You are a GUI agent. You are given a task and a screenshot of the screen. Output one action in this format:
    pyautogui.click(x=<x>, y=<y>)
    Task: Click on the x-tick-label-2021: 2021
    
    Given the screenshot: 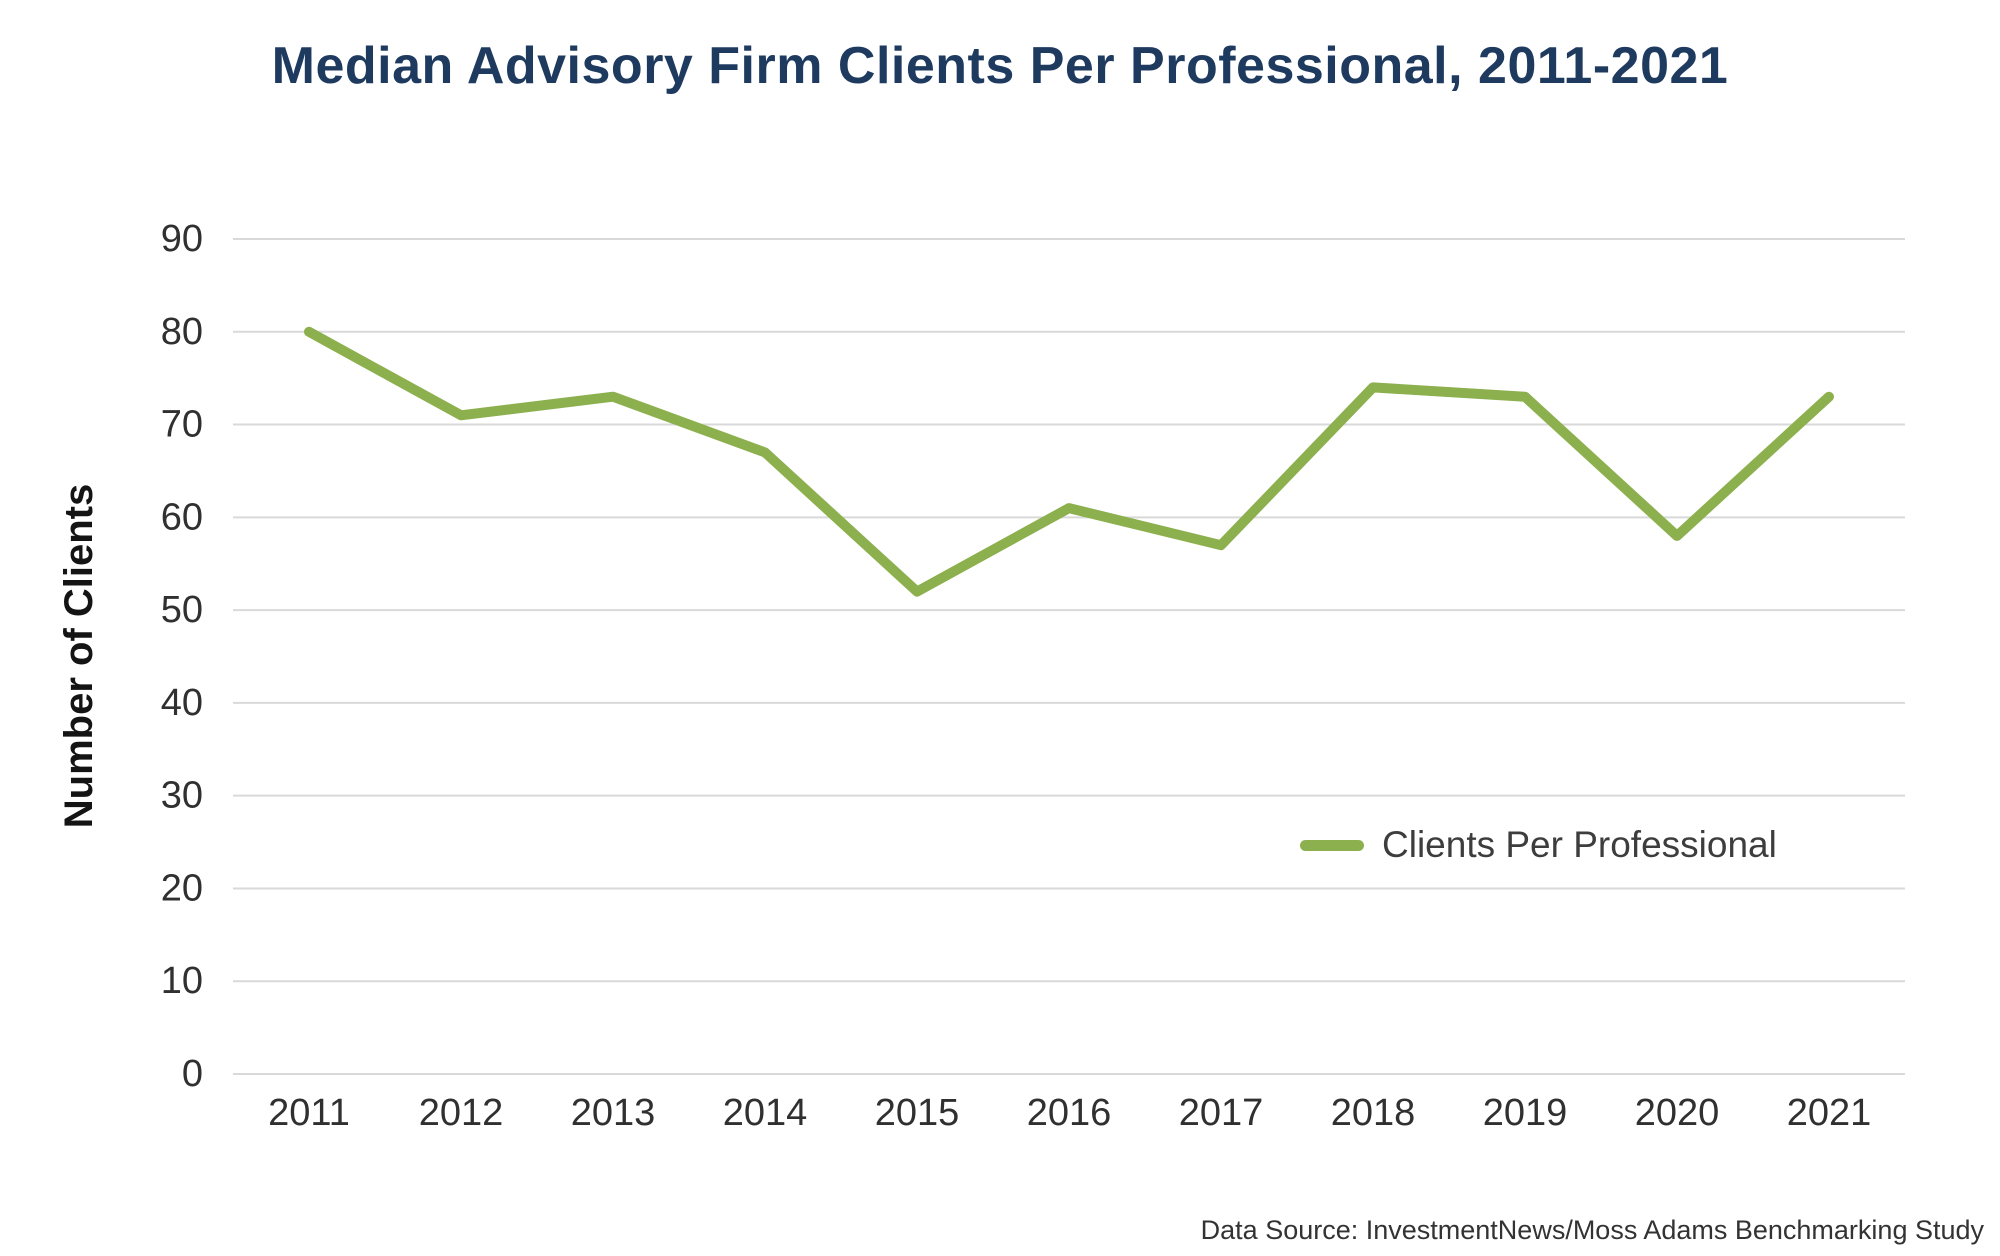 What is the action you would take?
    pyautogui.click(x=1829, y=1113)
    